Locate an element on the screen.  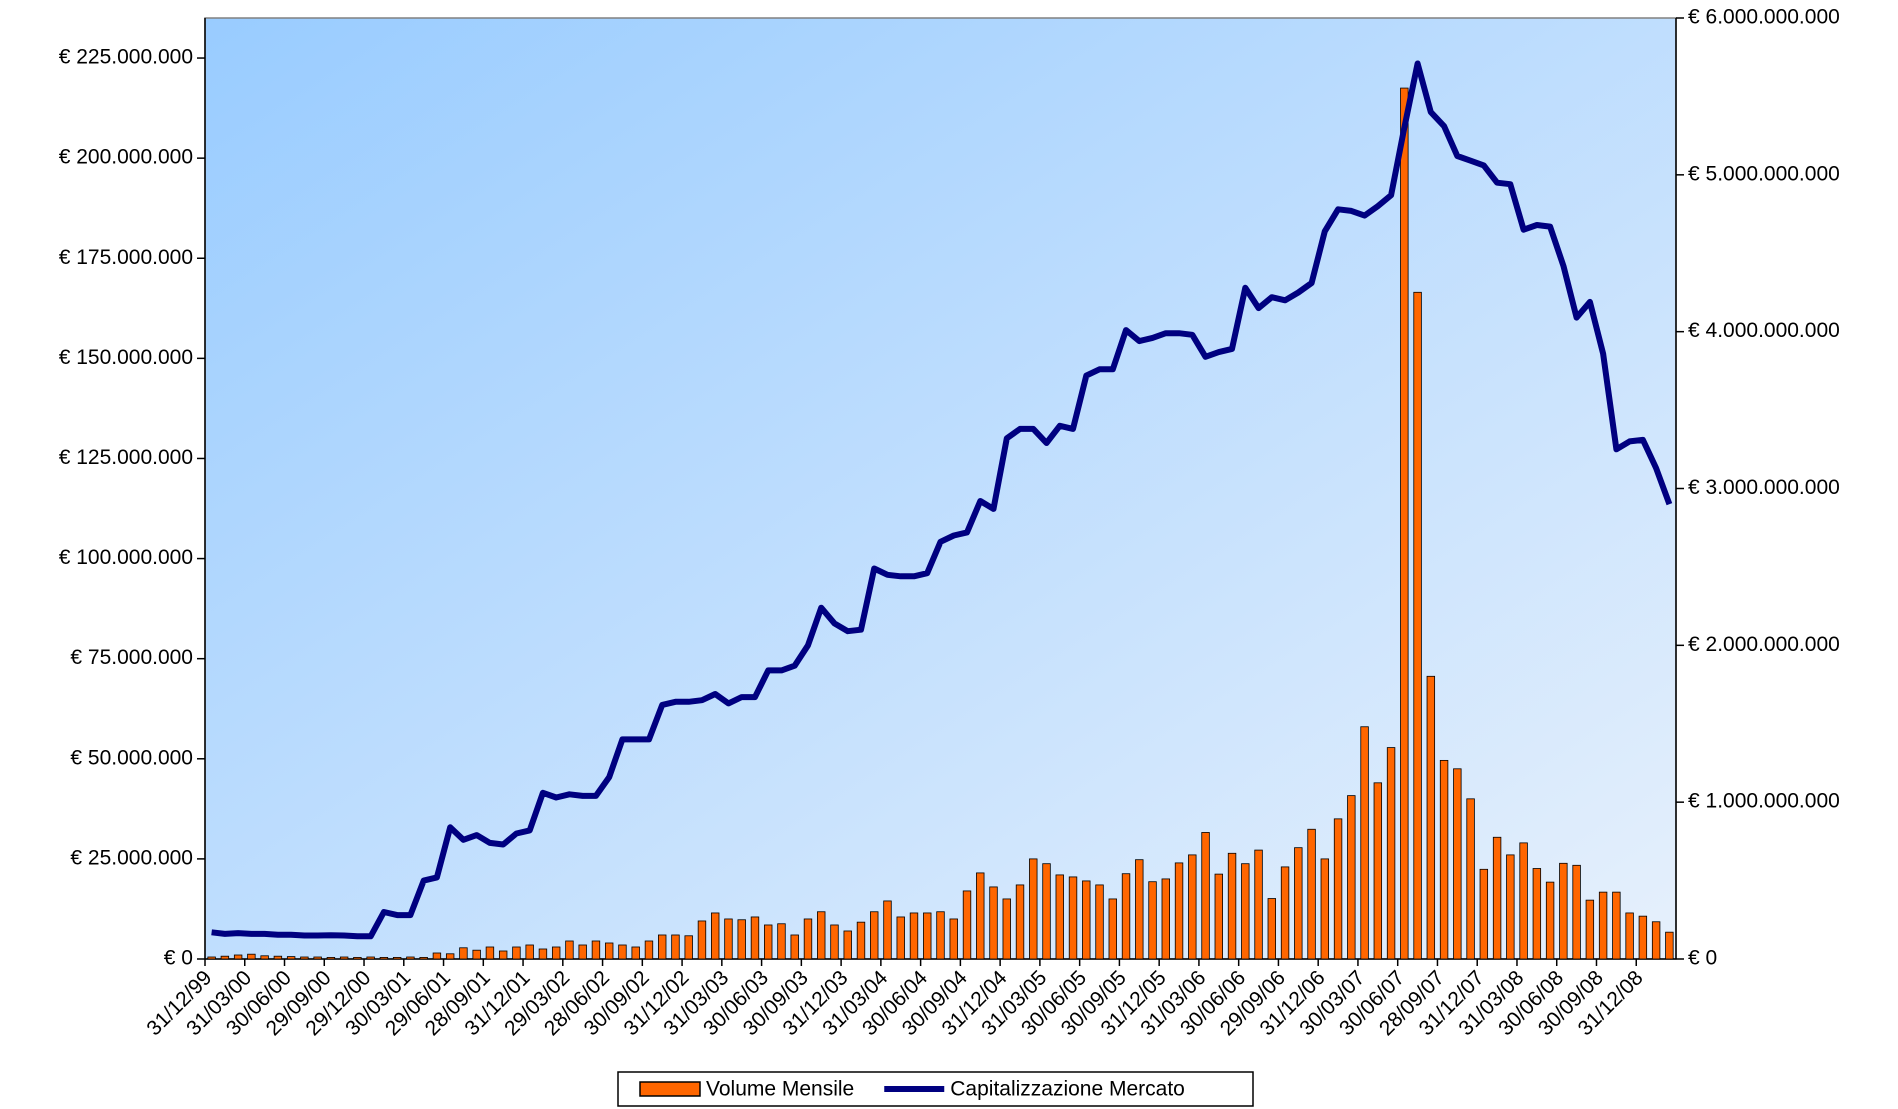
y-tick-label: € 125.000.000 is located at coordinates (126, 457).